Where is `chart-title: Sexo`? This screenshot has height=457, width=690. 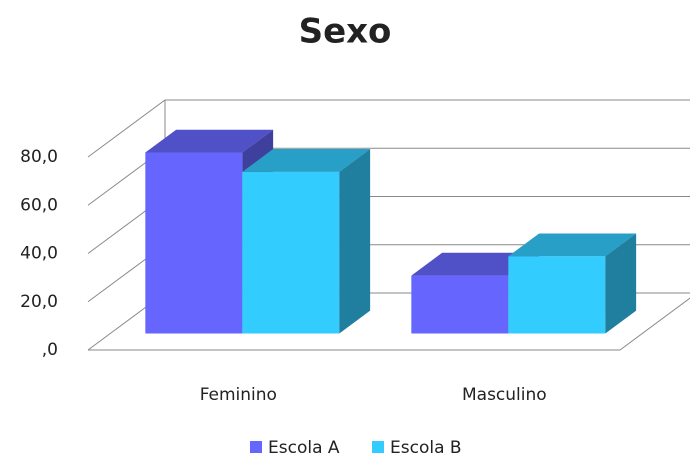
chart-title: Sexo is located at coordinates (345, 32).